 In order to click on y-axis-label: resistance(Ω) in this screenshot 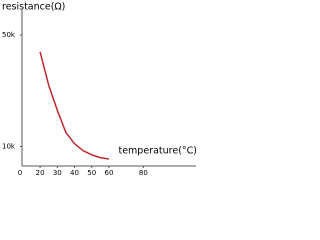, I will do `click(33, 7)`.